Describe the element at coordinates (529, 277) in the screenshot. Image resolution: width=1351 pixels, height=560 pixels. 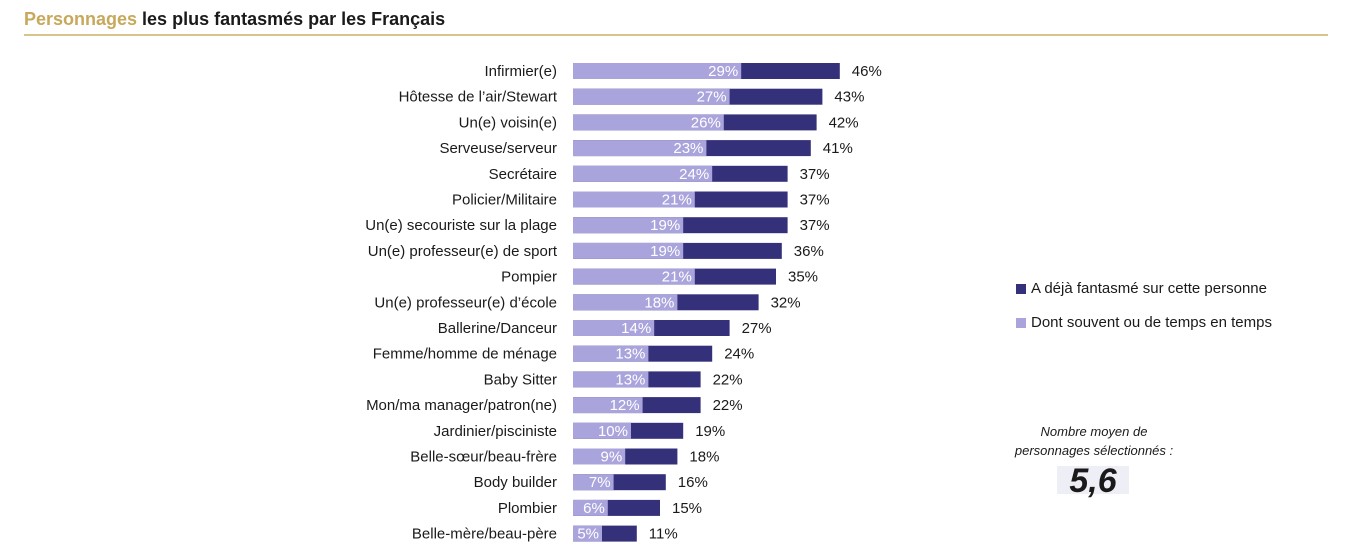
I see `category-label: Pompier` at that location.